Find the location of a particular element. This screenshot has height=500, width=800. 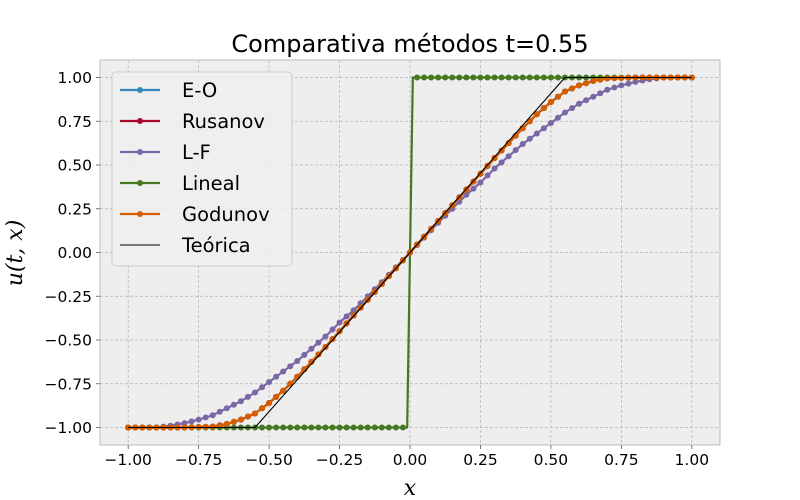

legend-label: Godunov is located at coordinates (226, 214).